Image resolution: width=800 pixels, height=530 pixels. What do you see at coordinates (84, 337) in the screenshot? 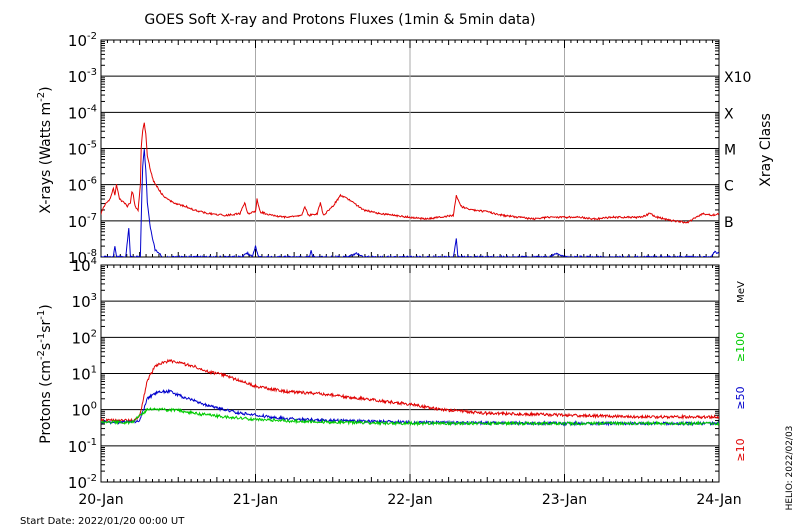
I see `y-tick-label: 10²` at bounding box center [84, 337].